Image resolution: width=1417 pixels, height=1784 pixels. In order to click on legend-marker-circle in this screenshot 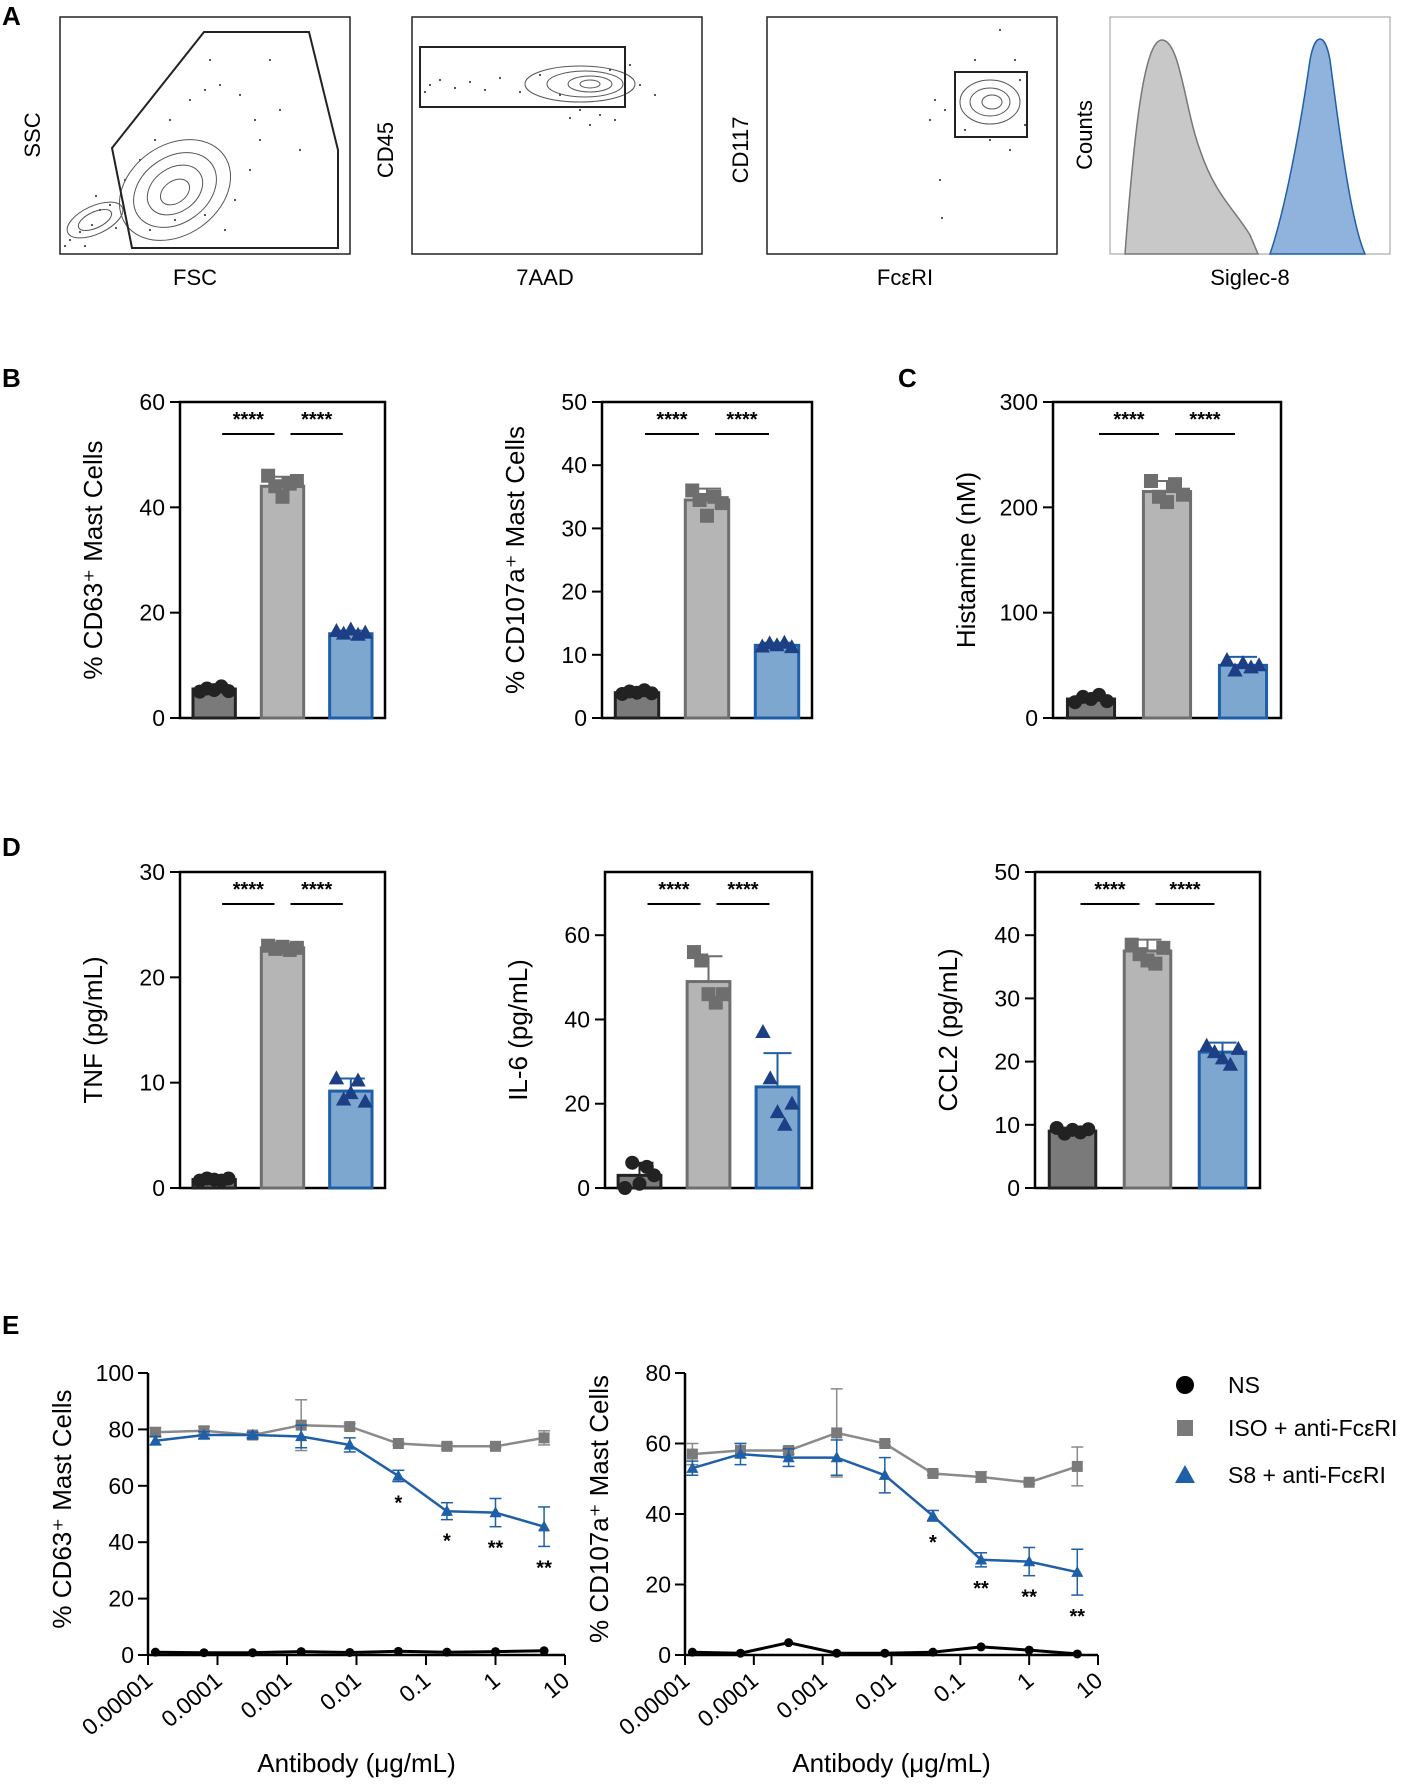, I will do `click(1185, 1385)`.